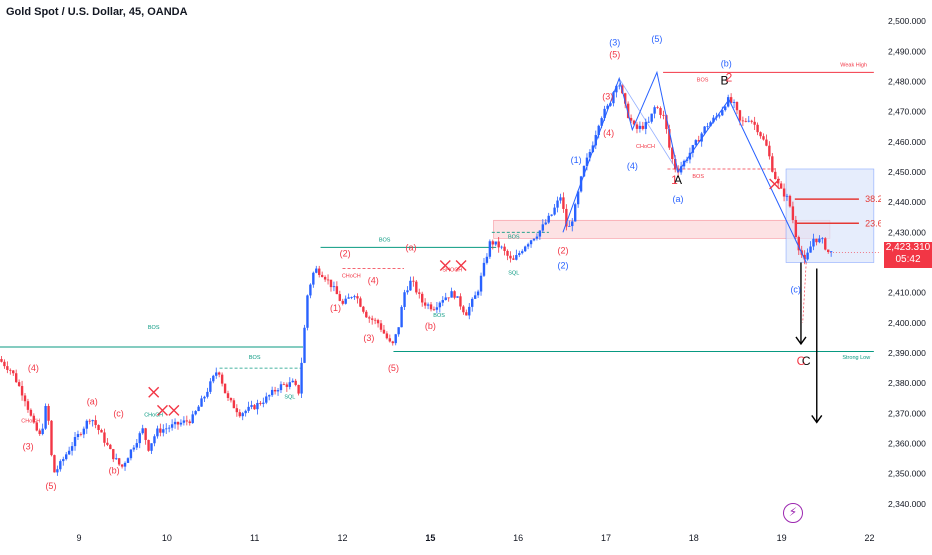 The height and width of the screenshot is (555, 932). Describe the element at coordinates (154, 328) in the screenshot. I see `structure-label-0: BOS` at that location.